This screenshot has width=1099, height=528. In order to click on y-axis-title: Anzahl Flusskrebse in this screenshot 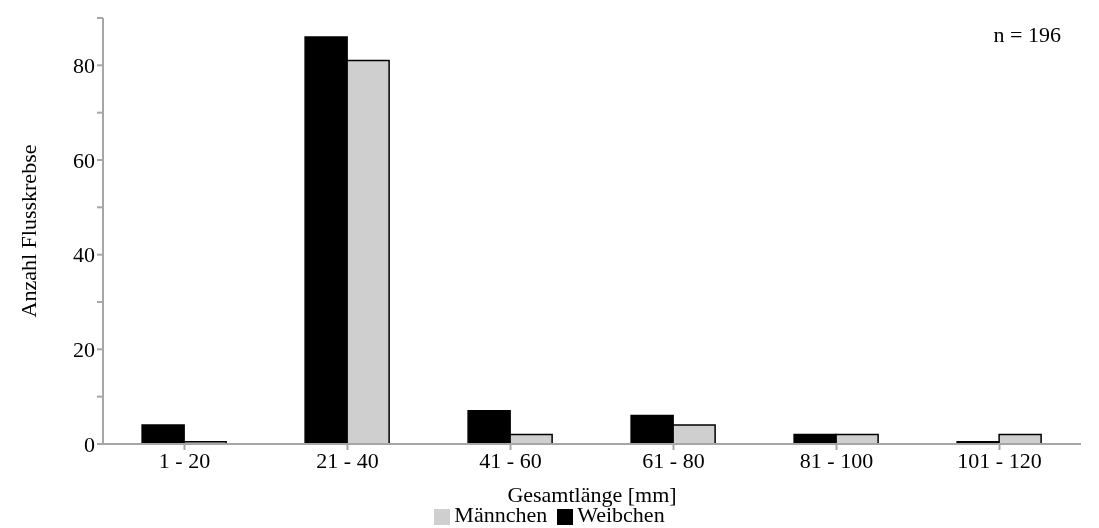, I will do `click(28, 231)`.